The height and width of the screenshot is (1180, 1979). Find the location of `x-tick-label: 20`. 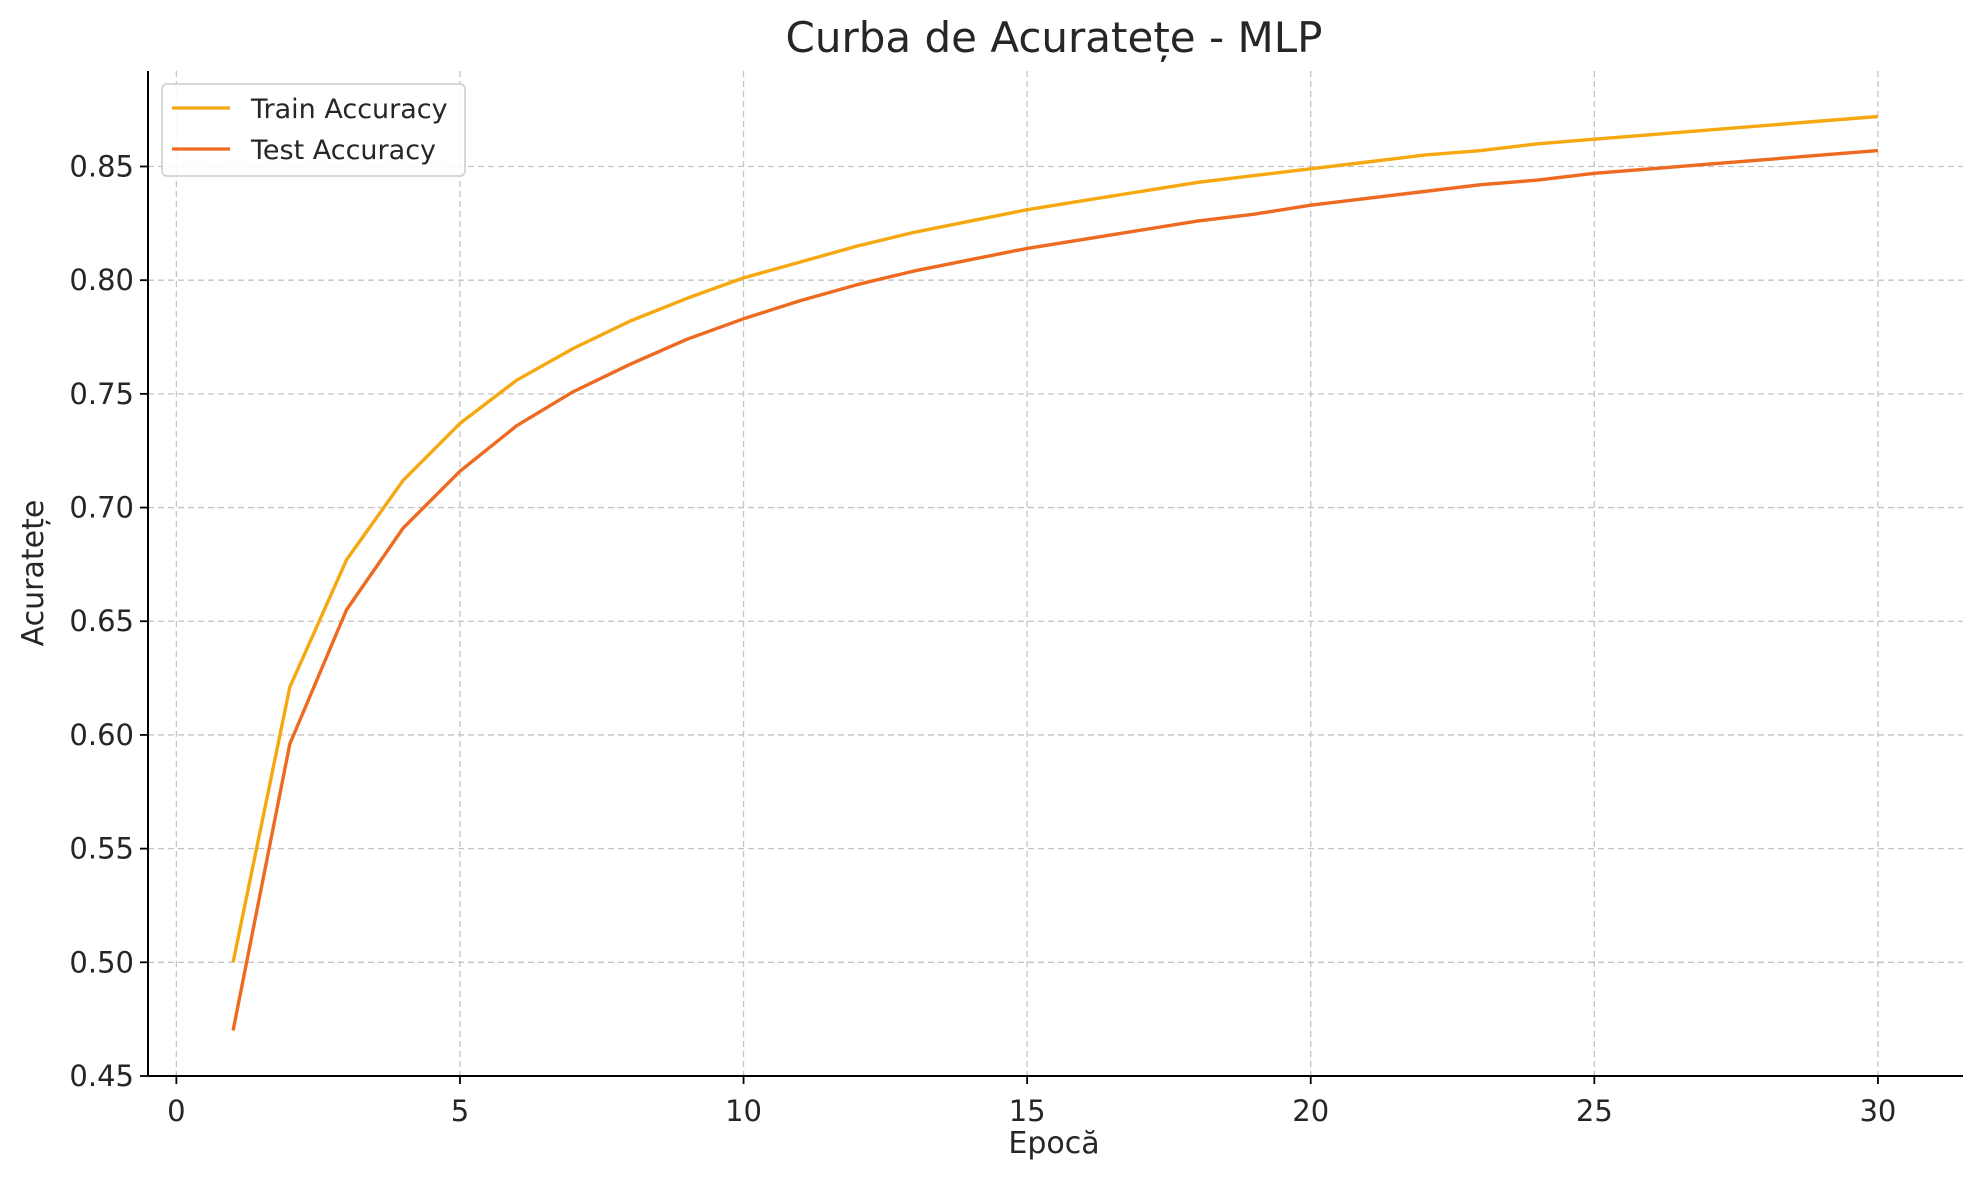

x-tick-label: 20 is located at coordinates (1310, 1111).